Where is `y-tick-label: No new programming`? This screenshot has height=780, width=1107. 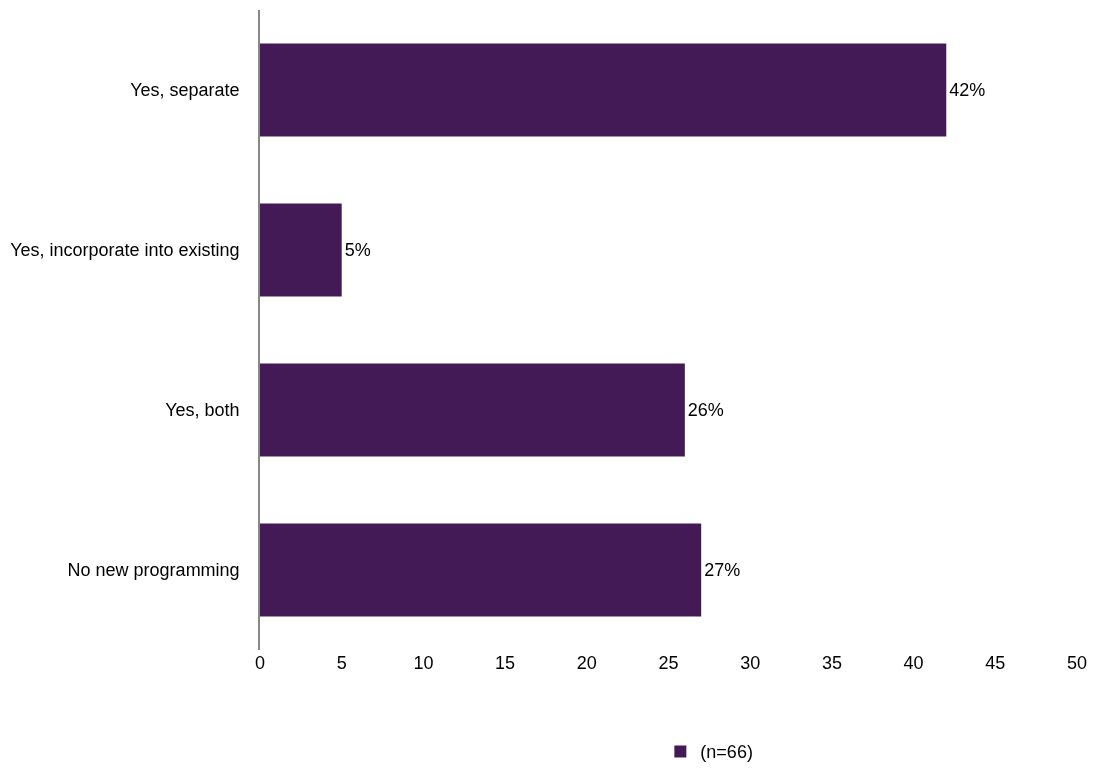 y-tick-label: No new programming is located at coordinates (153, 570).